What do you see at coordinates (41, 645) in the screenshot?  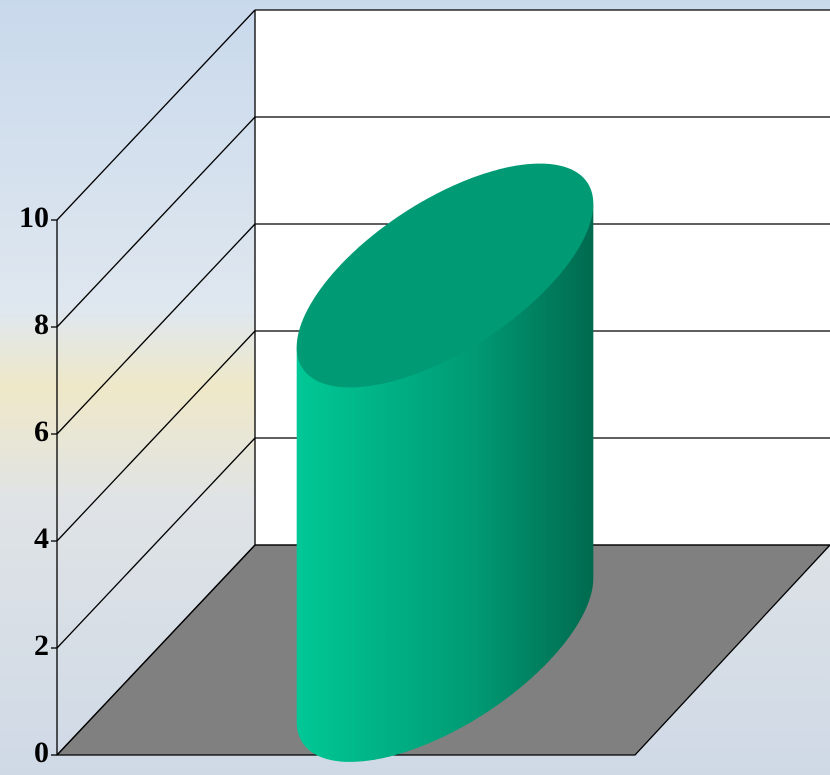 I see `y-tick-label: 2` at bounding box center [41, 645].